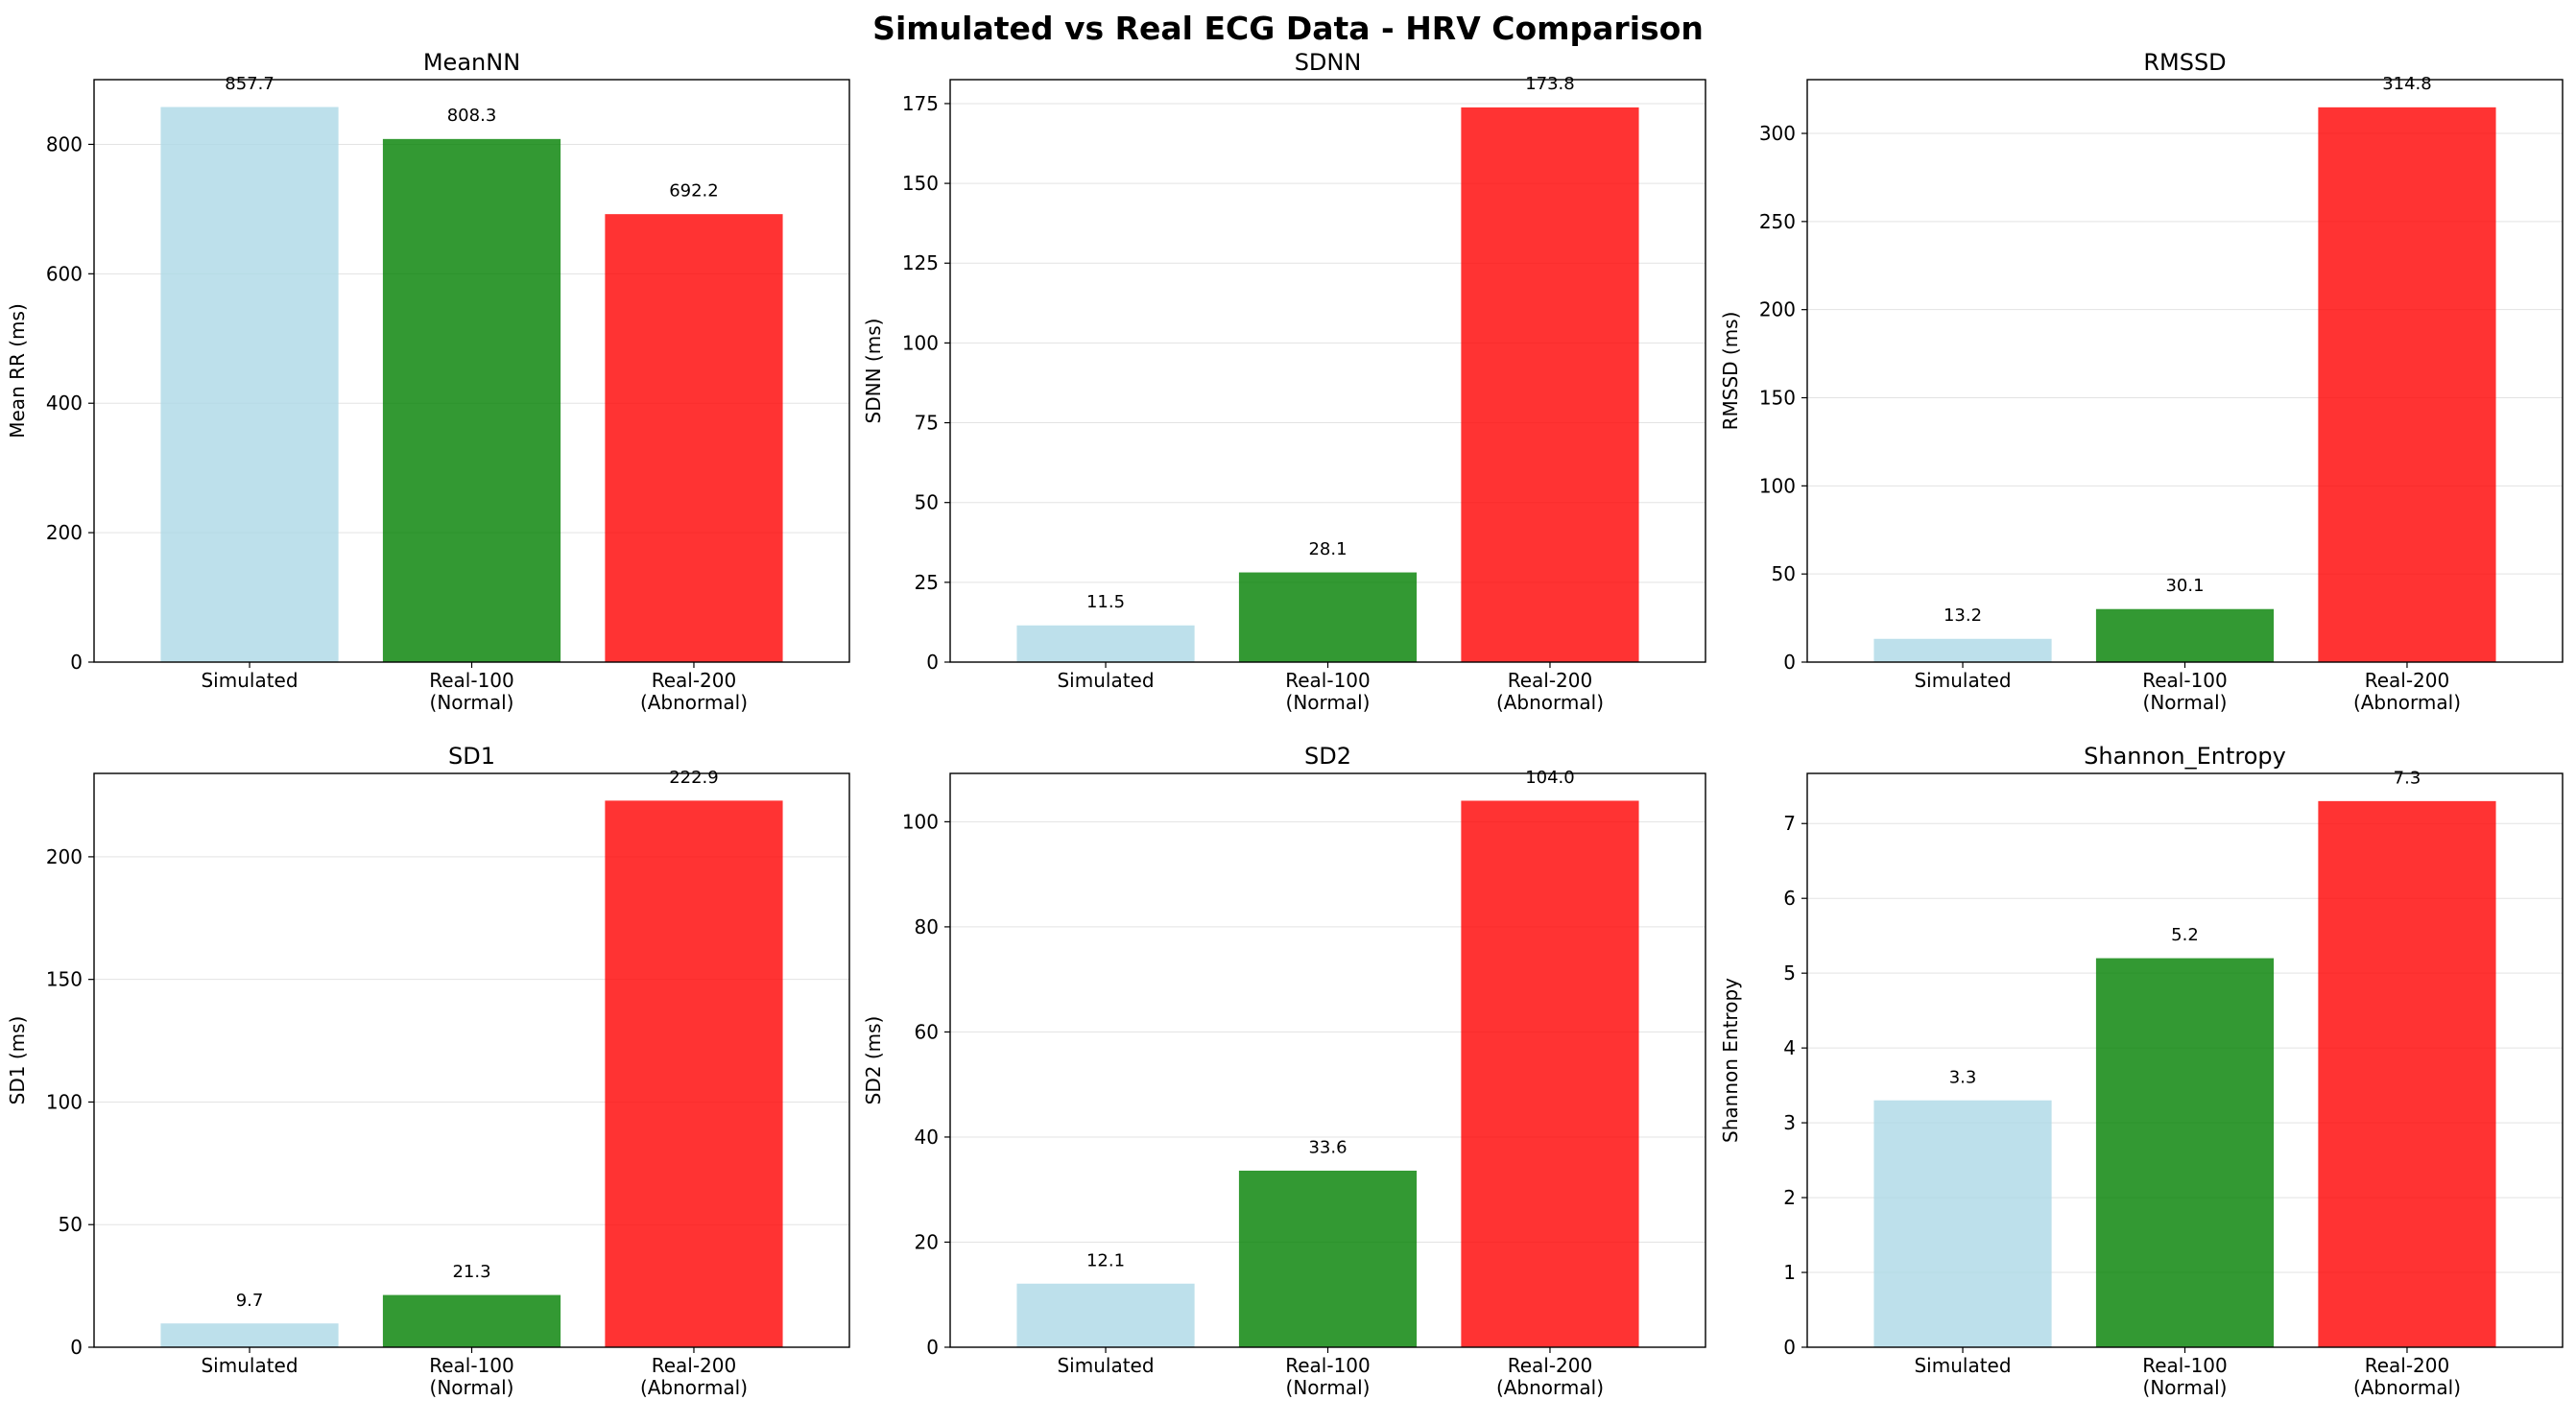  I want to click on y-axis-label: RMSSD (ms), so click(1730, 371).